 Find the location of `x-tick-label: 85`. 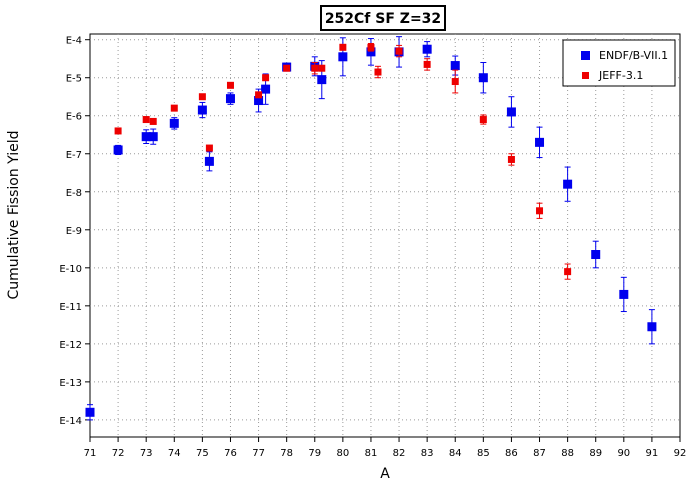

x-tick-label: 85 is located at coordinates (483, 453).